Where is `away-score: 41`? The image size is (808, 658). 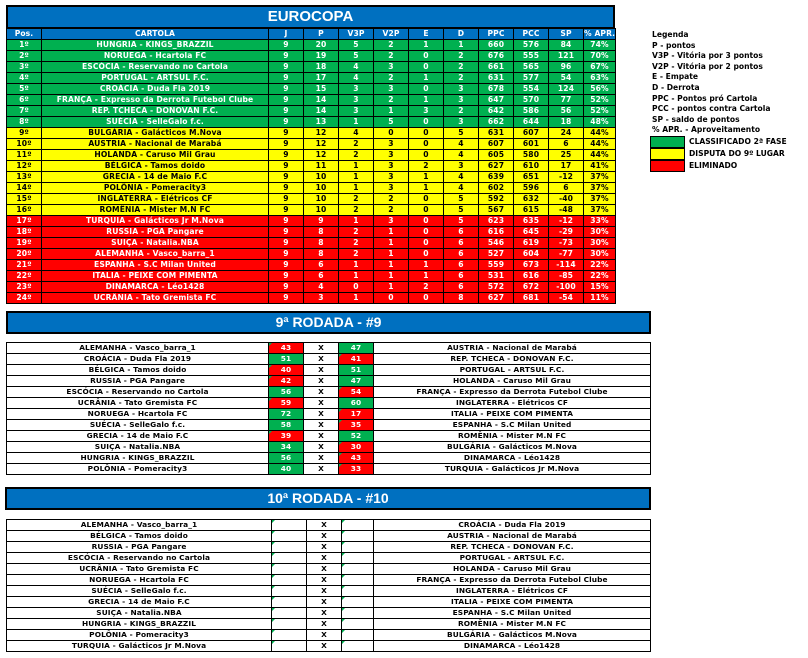
away-score: 41 is located at coordinates (356, 359).